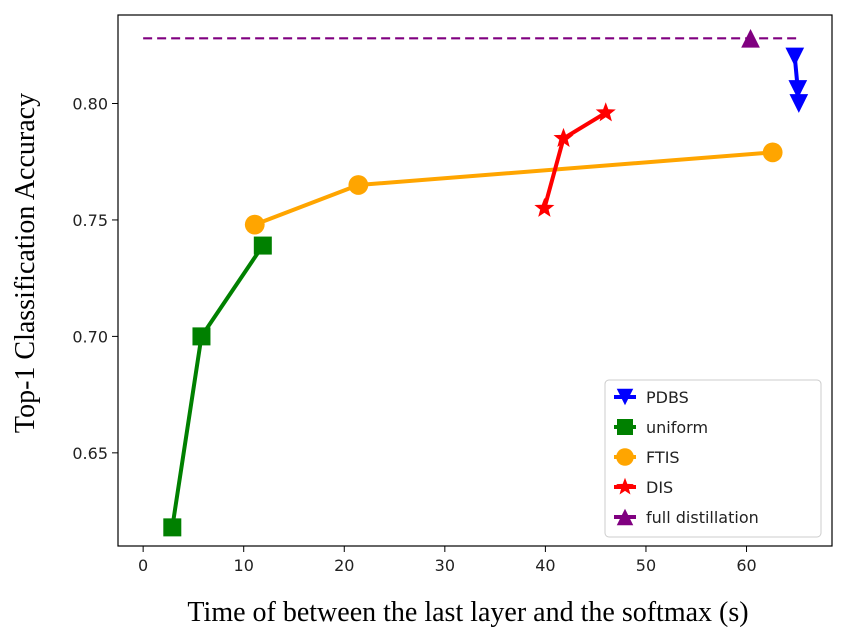 The height and width of the screenshot is (627, 846). Describe the element at coordinates (677, 427) in the screenshot. I see `legend-label-uniform: uniform` at that location.